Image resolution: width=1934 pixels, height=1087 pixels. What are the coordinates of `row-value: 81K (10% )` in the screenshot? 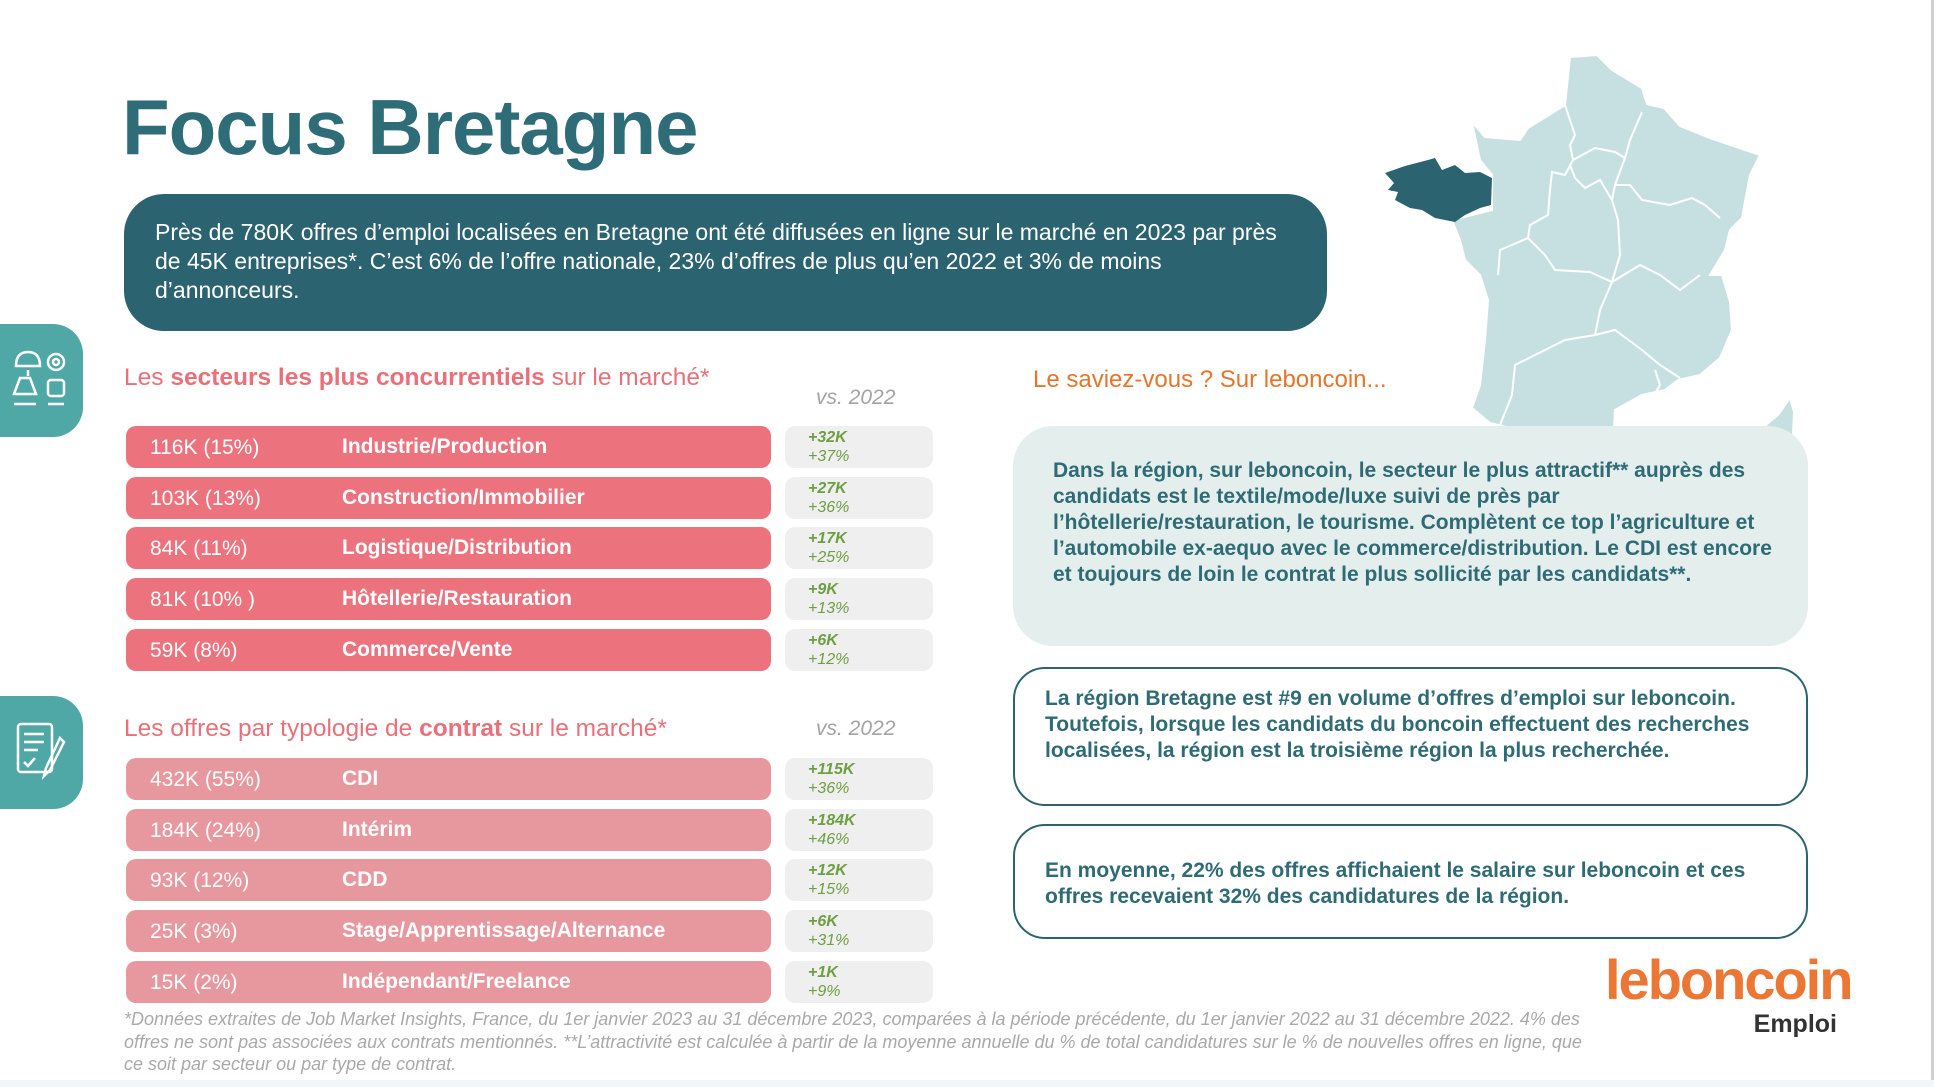 It's located at (203, 600).